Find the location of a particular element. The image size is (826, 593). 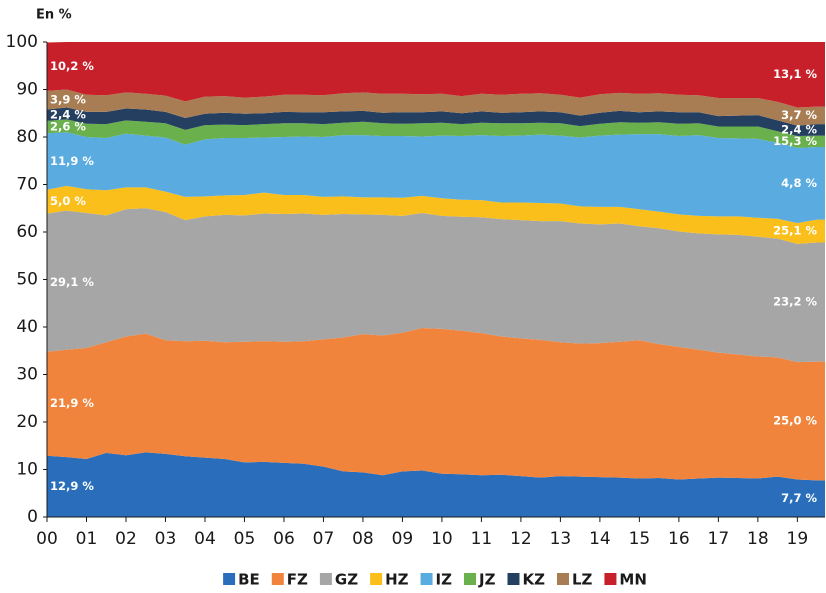

area-annotation: 25,0 % is located at coordinates (795, 421).